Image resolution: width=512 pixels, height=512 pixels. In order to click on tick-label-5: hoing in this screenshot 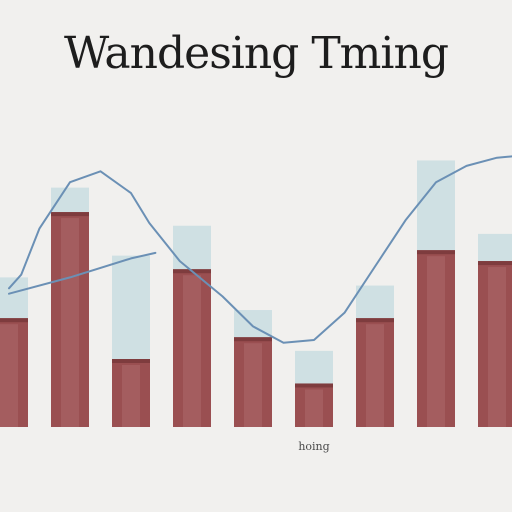, I will do `click(313, 446)`.